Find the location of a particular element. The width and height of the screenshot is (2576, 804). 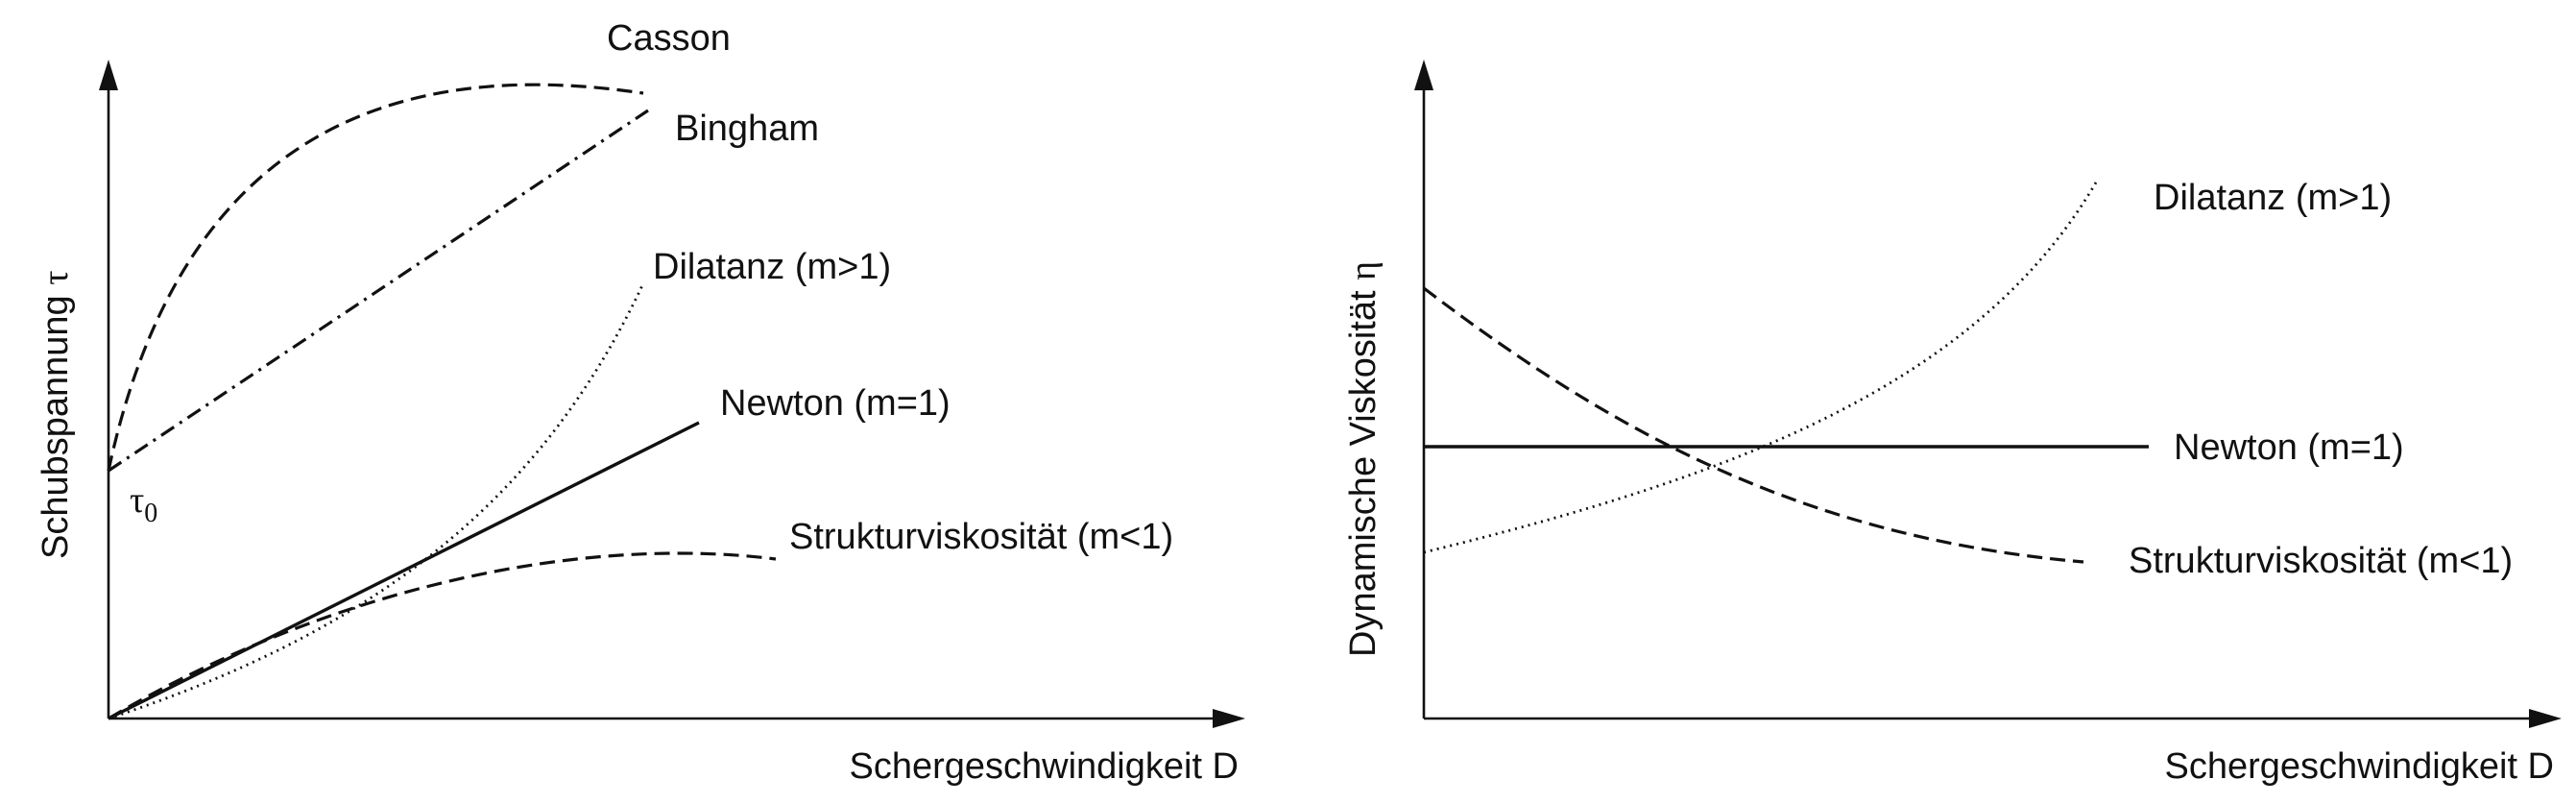

left-y-axis-symbol: τ is located at coordinates (56, 277).